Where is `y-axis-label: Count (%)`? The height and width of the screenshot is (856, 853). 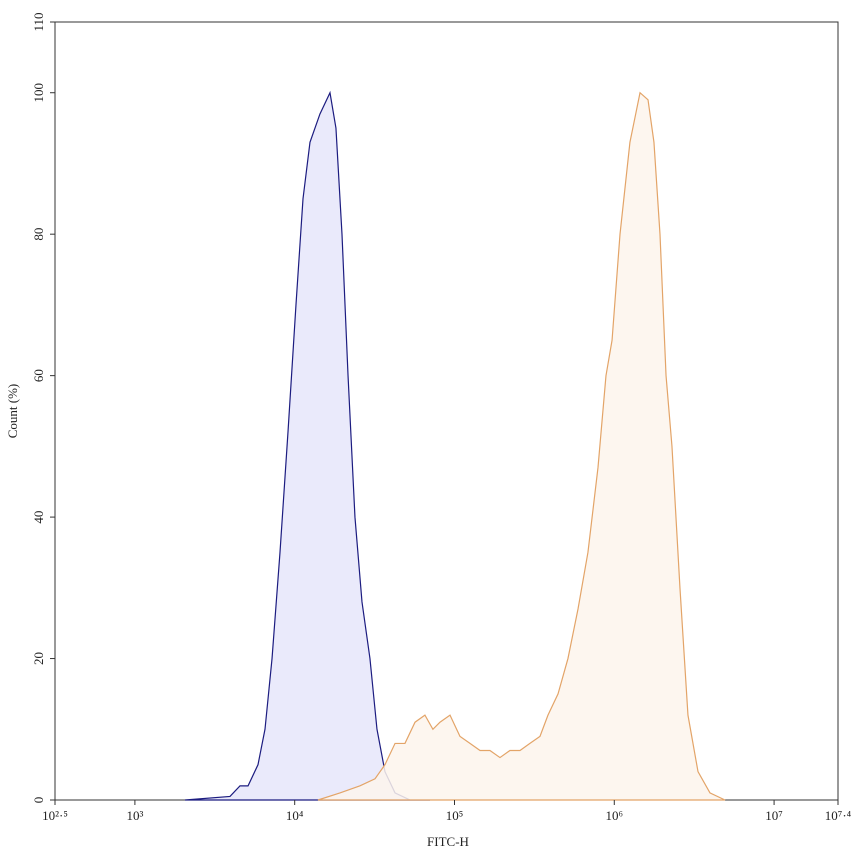
y-axis-label: Count (%) is located at coordinates (12, 411).